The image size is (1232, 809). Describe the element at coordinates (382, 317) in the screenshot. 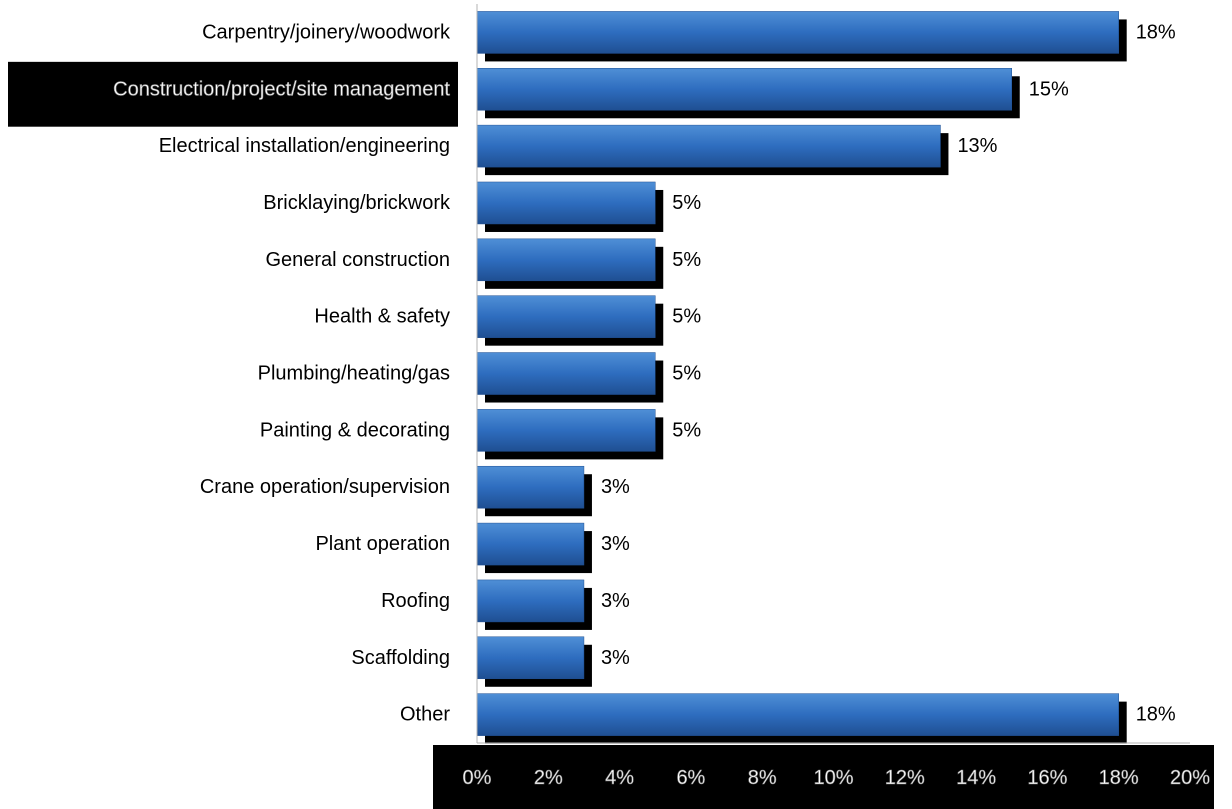

I see `category-label: Health & safety` at that location.